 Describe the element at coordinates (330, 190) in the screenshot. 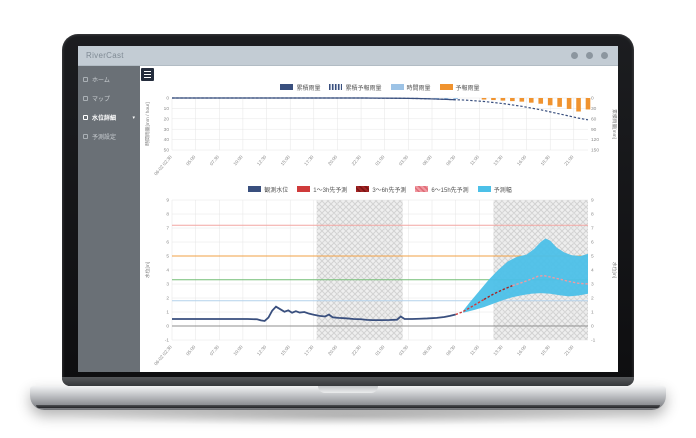

I see `legend-label: 1〜3h先予測` at that location.